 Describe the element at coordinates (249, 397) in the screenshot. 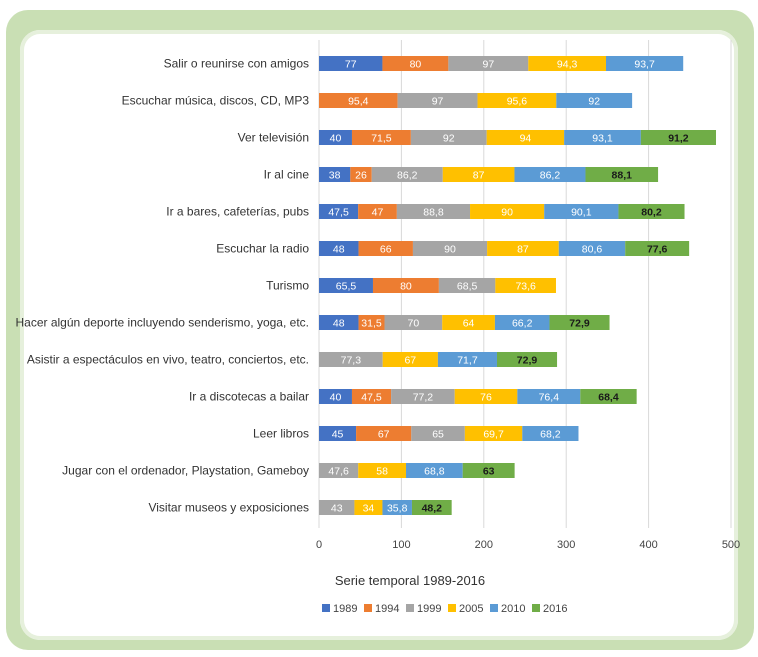

I see `category-label: Ir a discotecas a bailar` at that location.